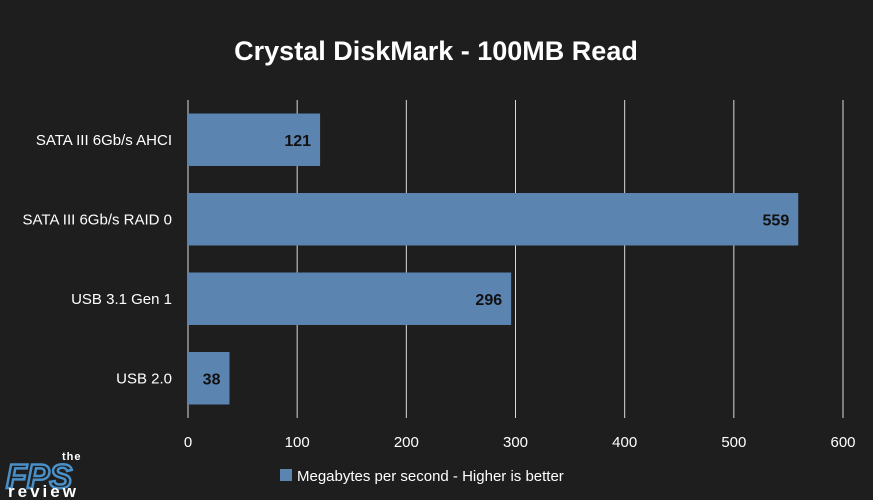 Image resolution: width=873 pixels, height=500 pixels. What do you see at coordinates (121, 299) in the screenshot?
I see `category-label: USB 3.1 Gen 1` at bounding box center [121, 299].